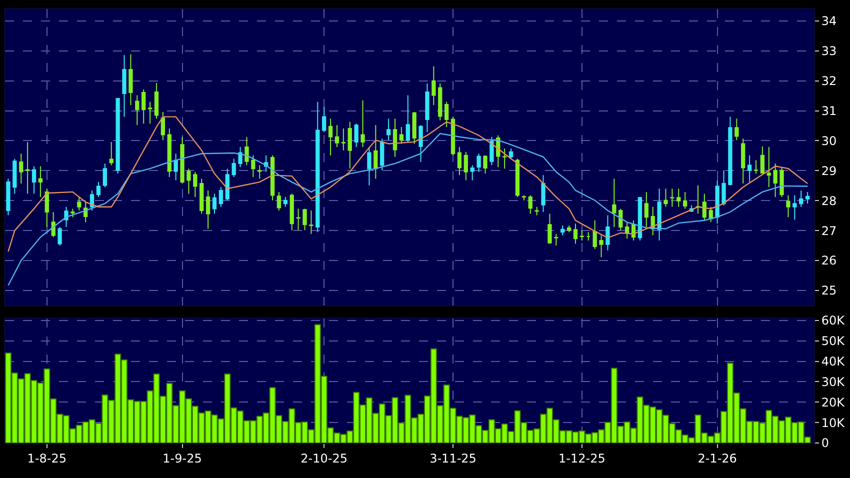 The height and width of the screenshot is (478, 850). Describe the element at coordinates (46, 458) in the screenshot. I see `x-tick-label: 1-8-25` at that location.